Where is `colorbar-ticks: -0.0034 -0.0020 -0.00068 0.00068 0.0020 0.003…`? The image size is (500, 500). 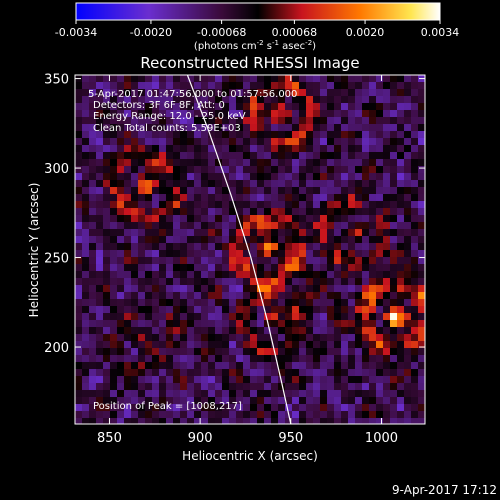
colorbar-ticks: -0.0034 -0.0020 -0.00068 0.00068 0.0020 0.003… is located at coordinates (257, 29).